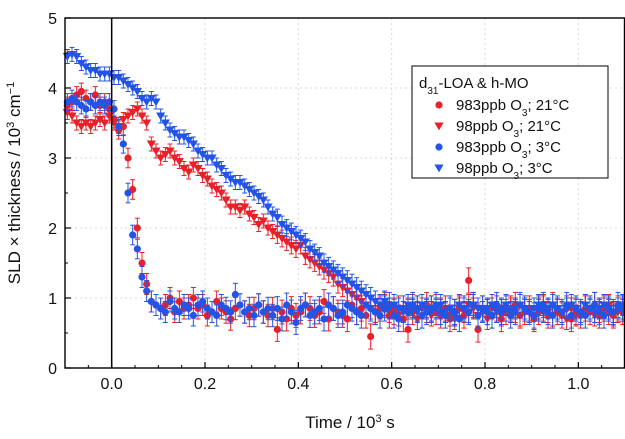 The height and width of the screenshot is (439, 625). Describe the element at coordinates (502, 108) in the screenshot. I see `legend-entry: 983ppb O3; 21°C` at that location.